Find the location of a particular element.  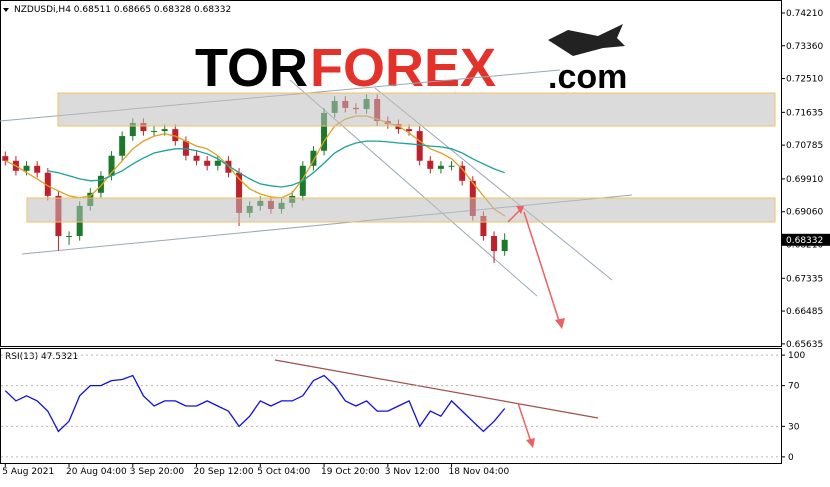

rsi-trend-line is located at coordinates (436, 389).